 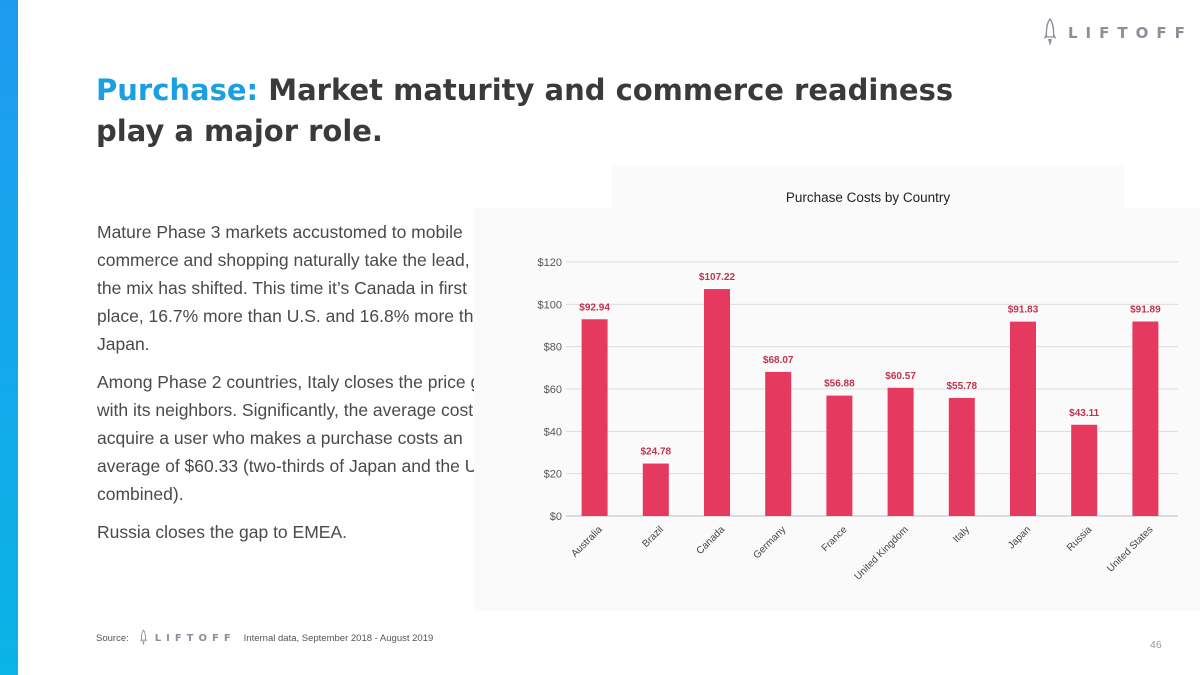 I want to click on logo-wordmark: LIFTOFF, so click(x=1130, y=33).